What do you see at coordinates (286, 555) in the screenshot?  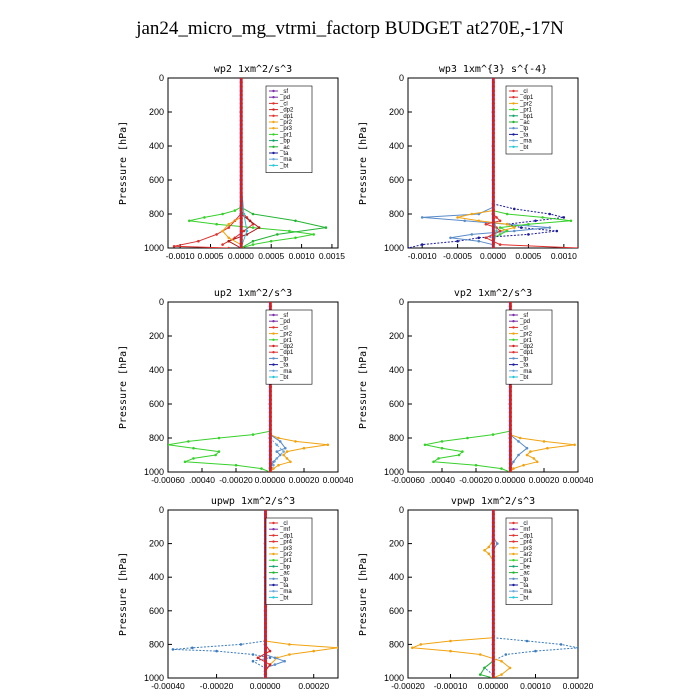 I see `legend-label: _pr2` at bounding box center [286, 555].